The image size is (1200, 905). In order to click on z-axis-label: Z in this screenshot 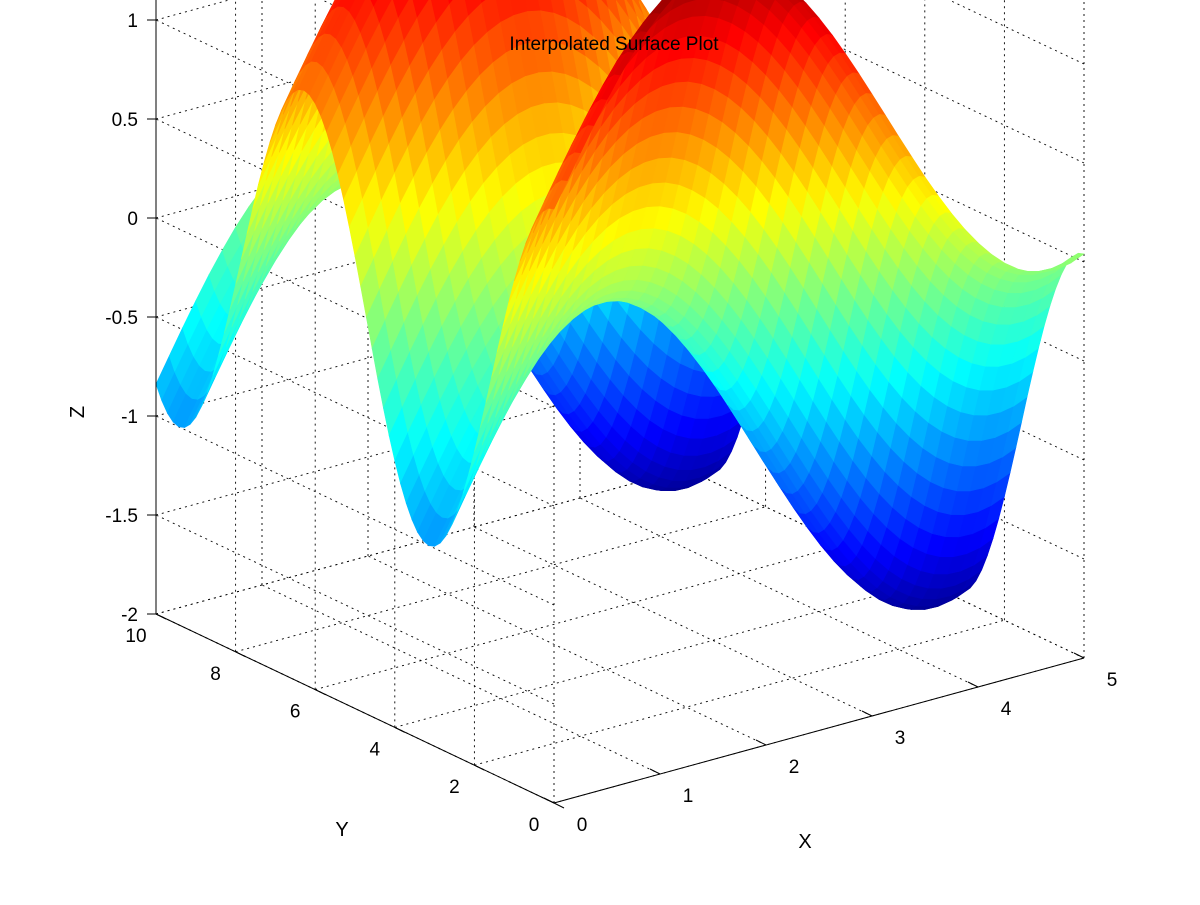, I will do `click(78, 412)`.